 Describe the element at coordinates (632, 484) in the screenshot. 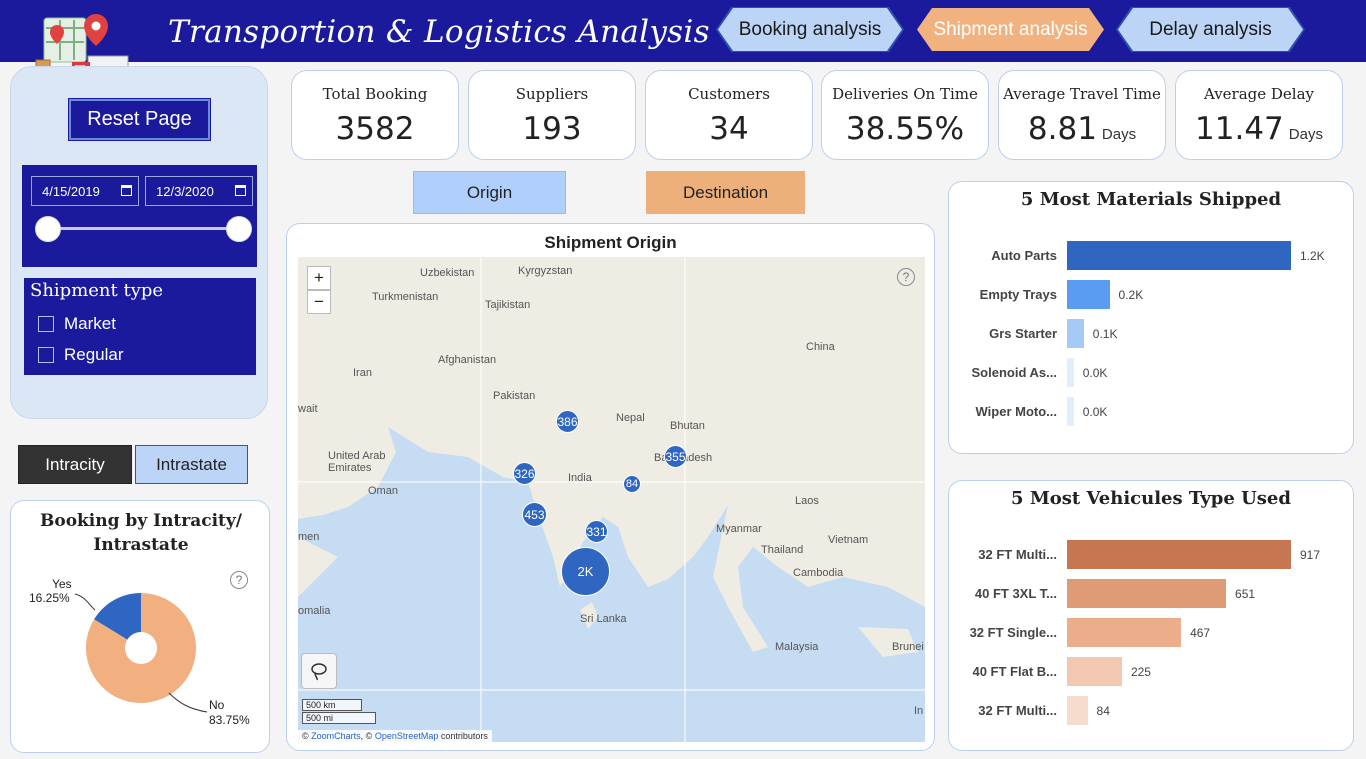

I see `map-cluster-84: 84` at that location.